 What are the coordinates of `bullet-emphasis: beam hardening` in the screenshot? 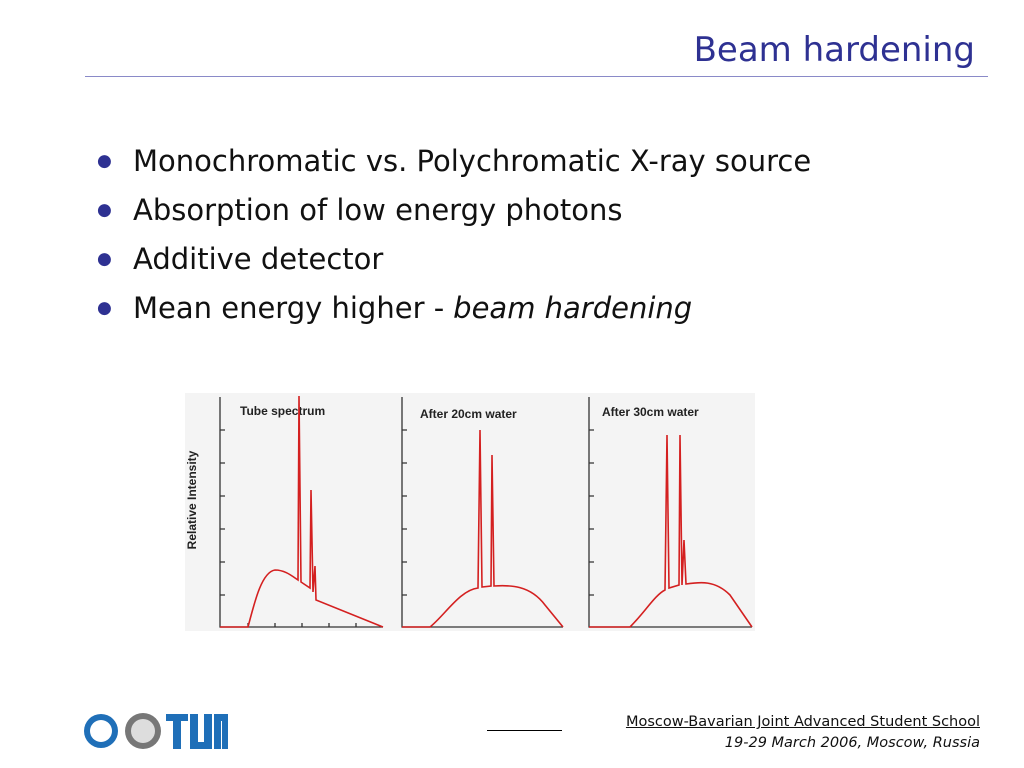 It's located at (573, 308).